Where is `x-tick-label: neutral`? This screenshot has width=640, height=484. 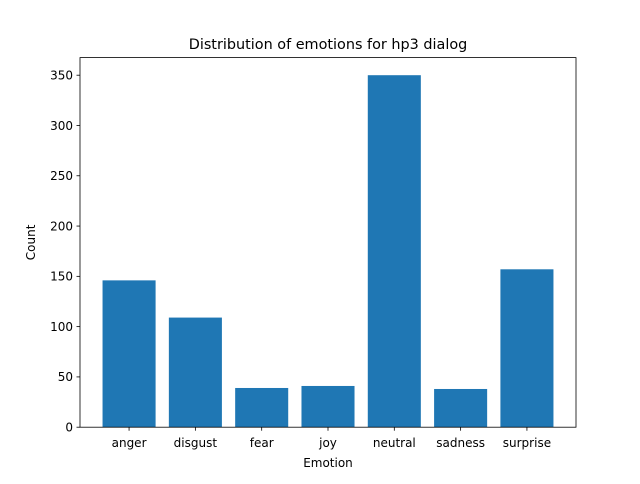 x-tick-label: neutral is located at coordinates (394, 443).